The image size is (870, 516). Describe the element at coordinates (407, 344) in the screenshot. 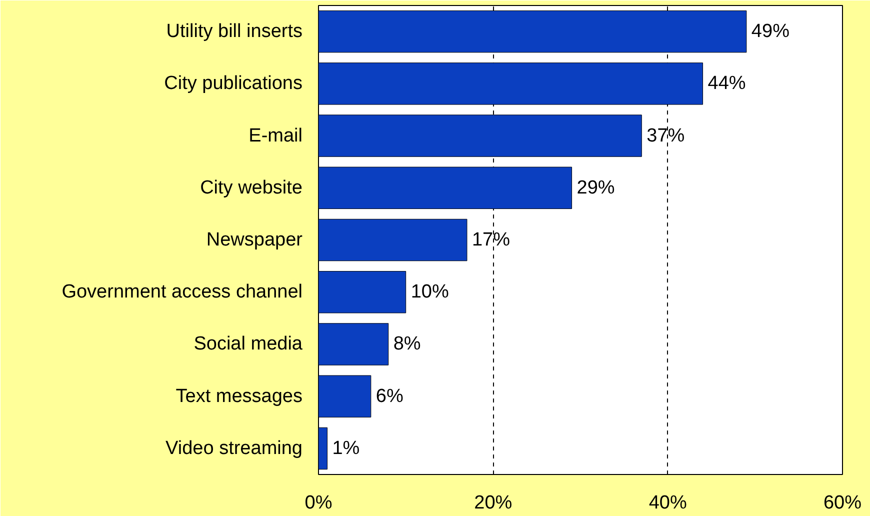

I see `data-label: 8%` at that location.